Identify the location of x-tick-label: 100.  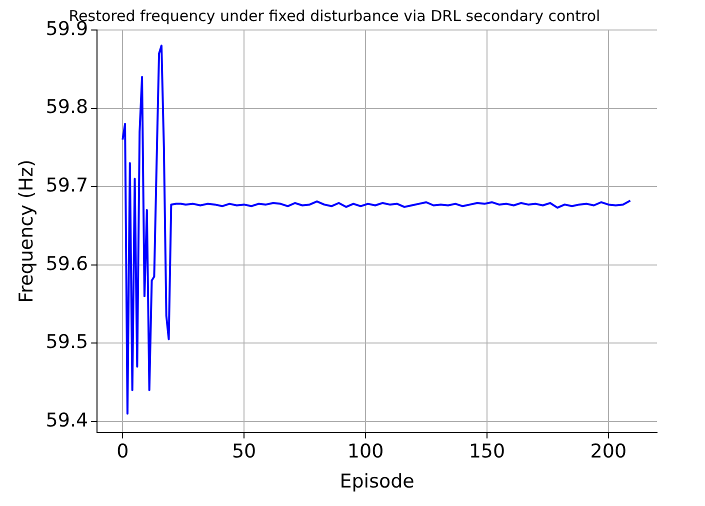
(365, 451).